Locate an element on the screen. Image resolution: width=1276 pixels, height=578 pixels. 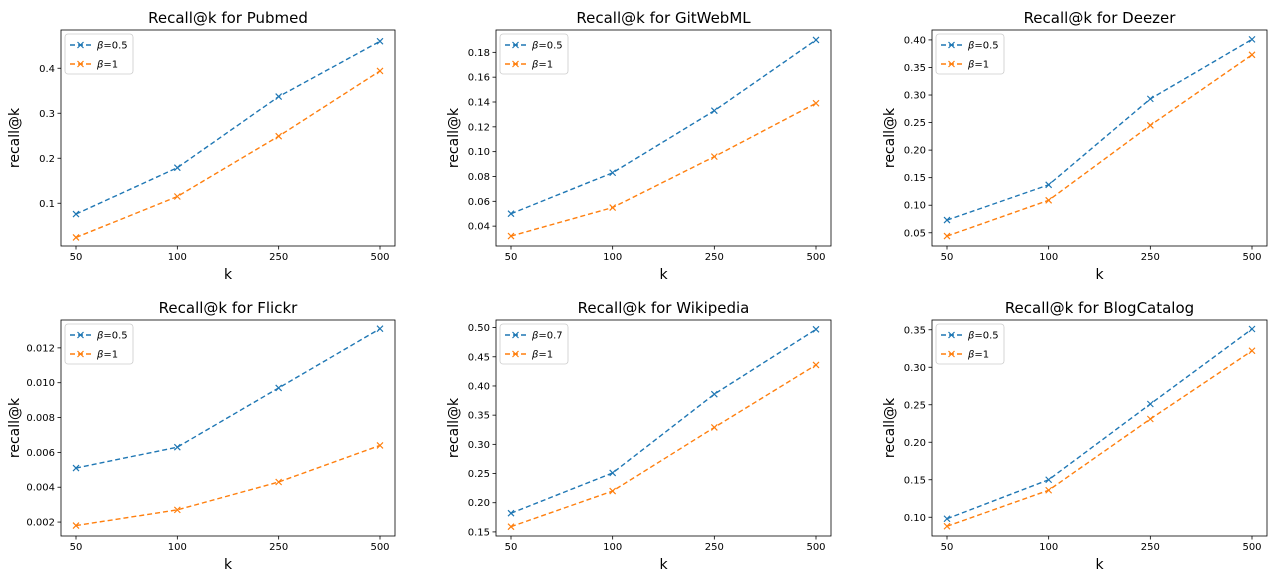
chart-title: Recall@k for Deezer is located at coordinates (1100, 18).